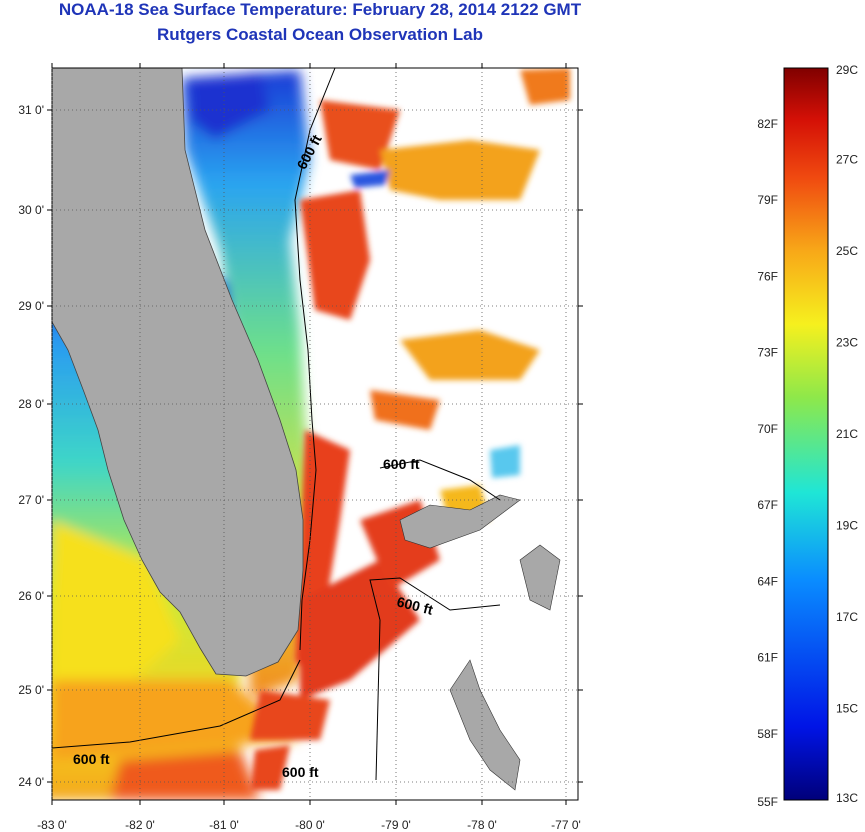 The width and height of the screenshot is (865, 832). Describe the element at coordinates (847, 617) in the screenshot. I see `colorbar-celsius-label: 17C` at that location.